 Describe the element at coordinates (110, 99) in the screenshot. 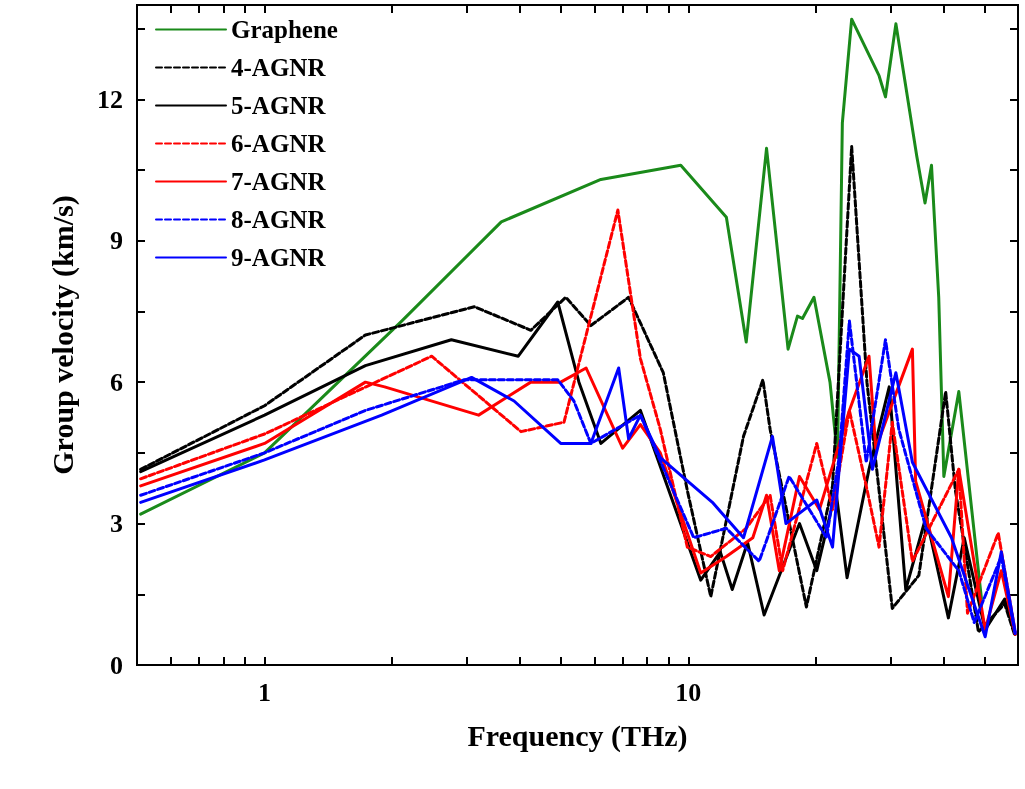

I see `y-tick-label: 12` at that location.